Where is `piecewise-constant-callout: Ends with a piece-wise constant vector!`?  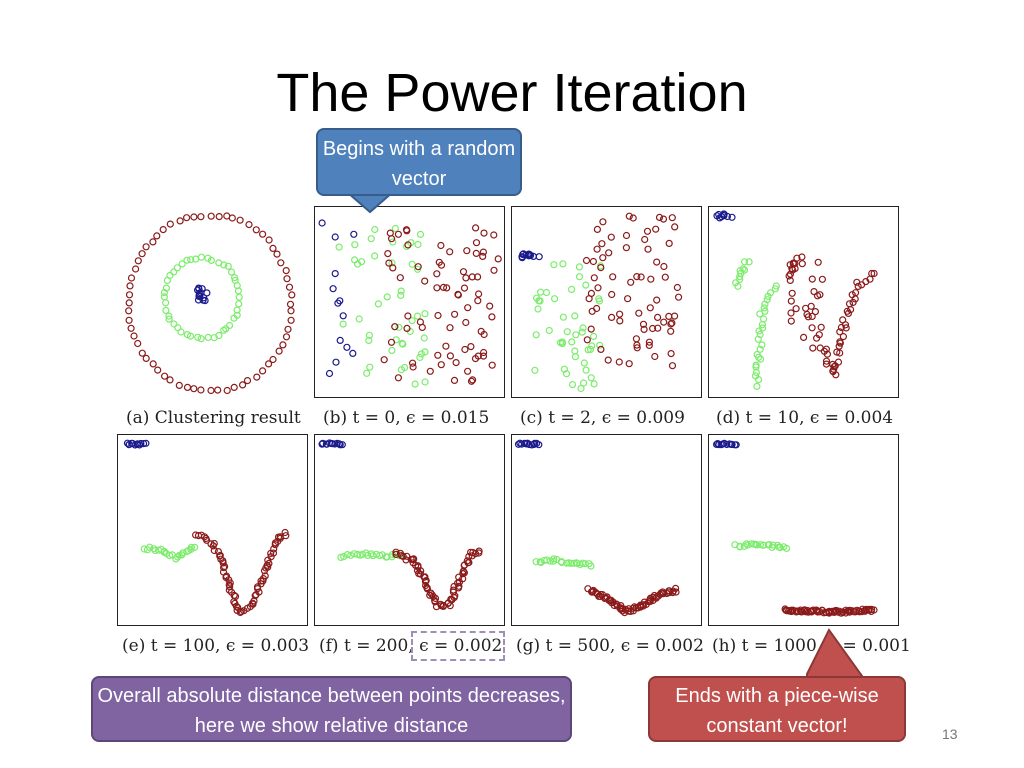
piecewise-constant-callout: Ends with a piece-wise constant vector! is located at coordinates (777, 709).